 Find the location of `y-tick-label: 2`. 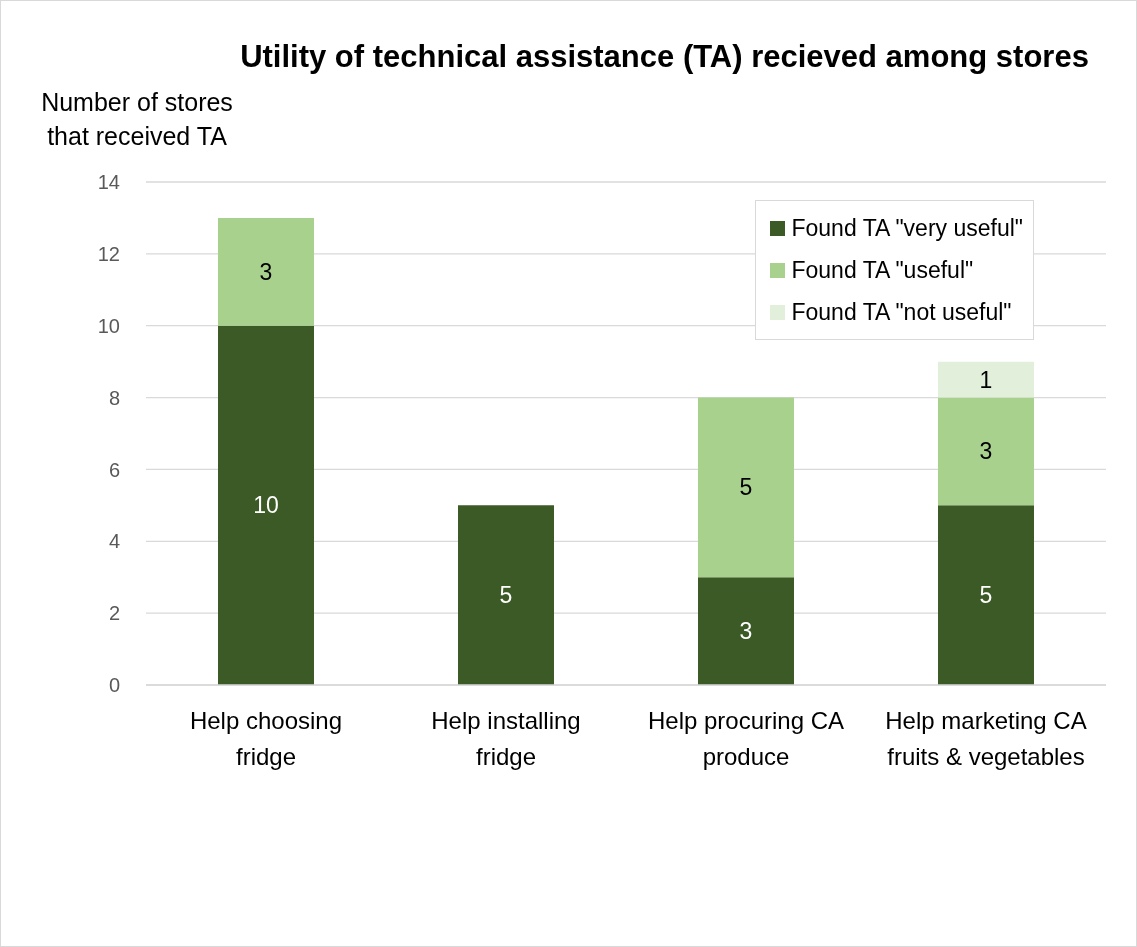

y-tick-label: 2 is located at coordinates (114, 613).